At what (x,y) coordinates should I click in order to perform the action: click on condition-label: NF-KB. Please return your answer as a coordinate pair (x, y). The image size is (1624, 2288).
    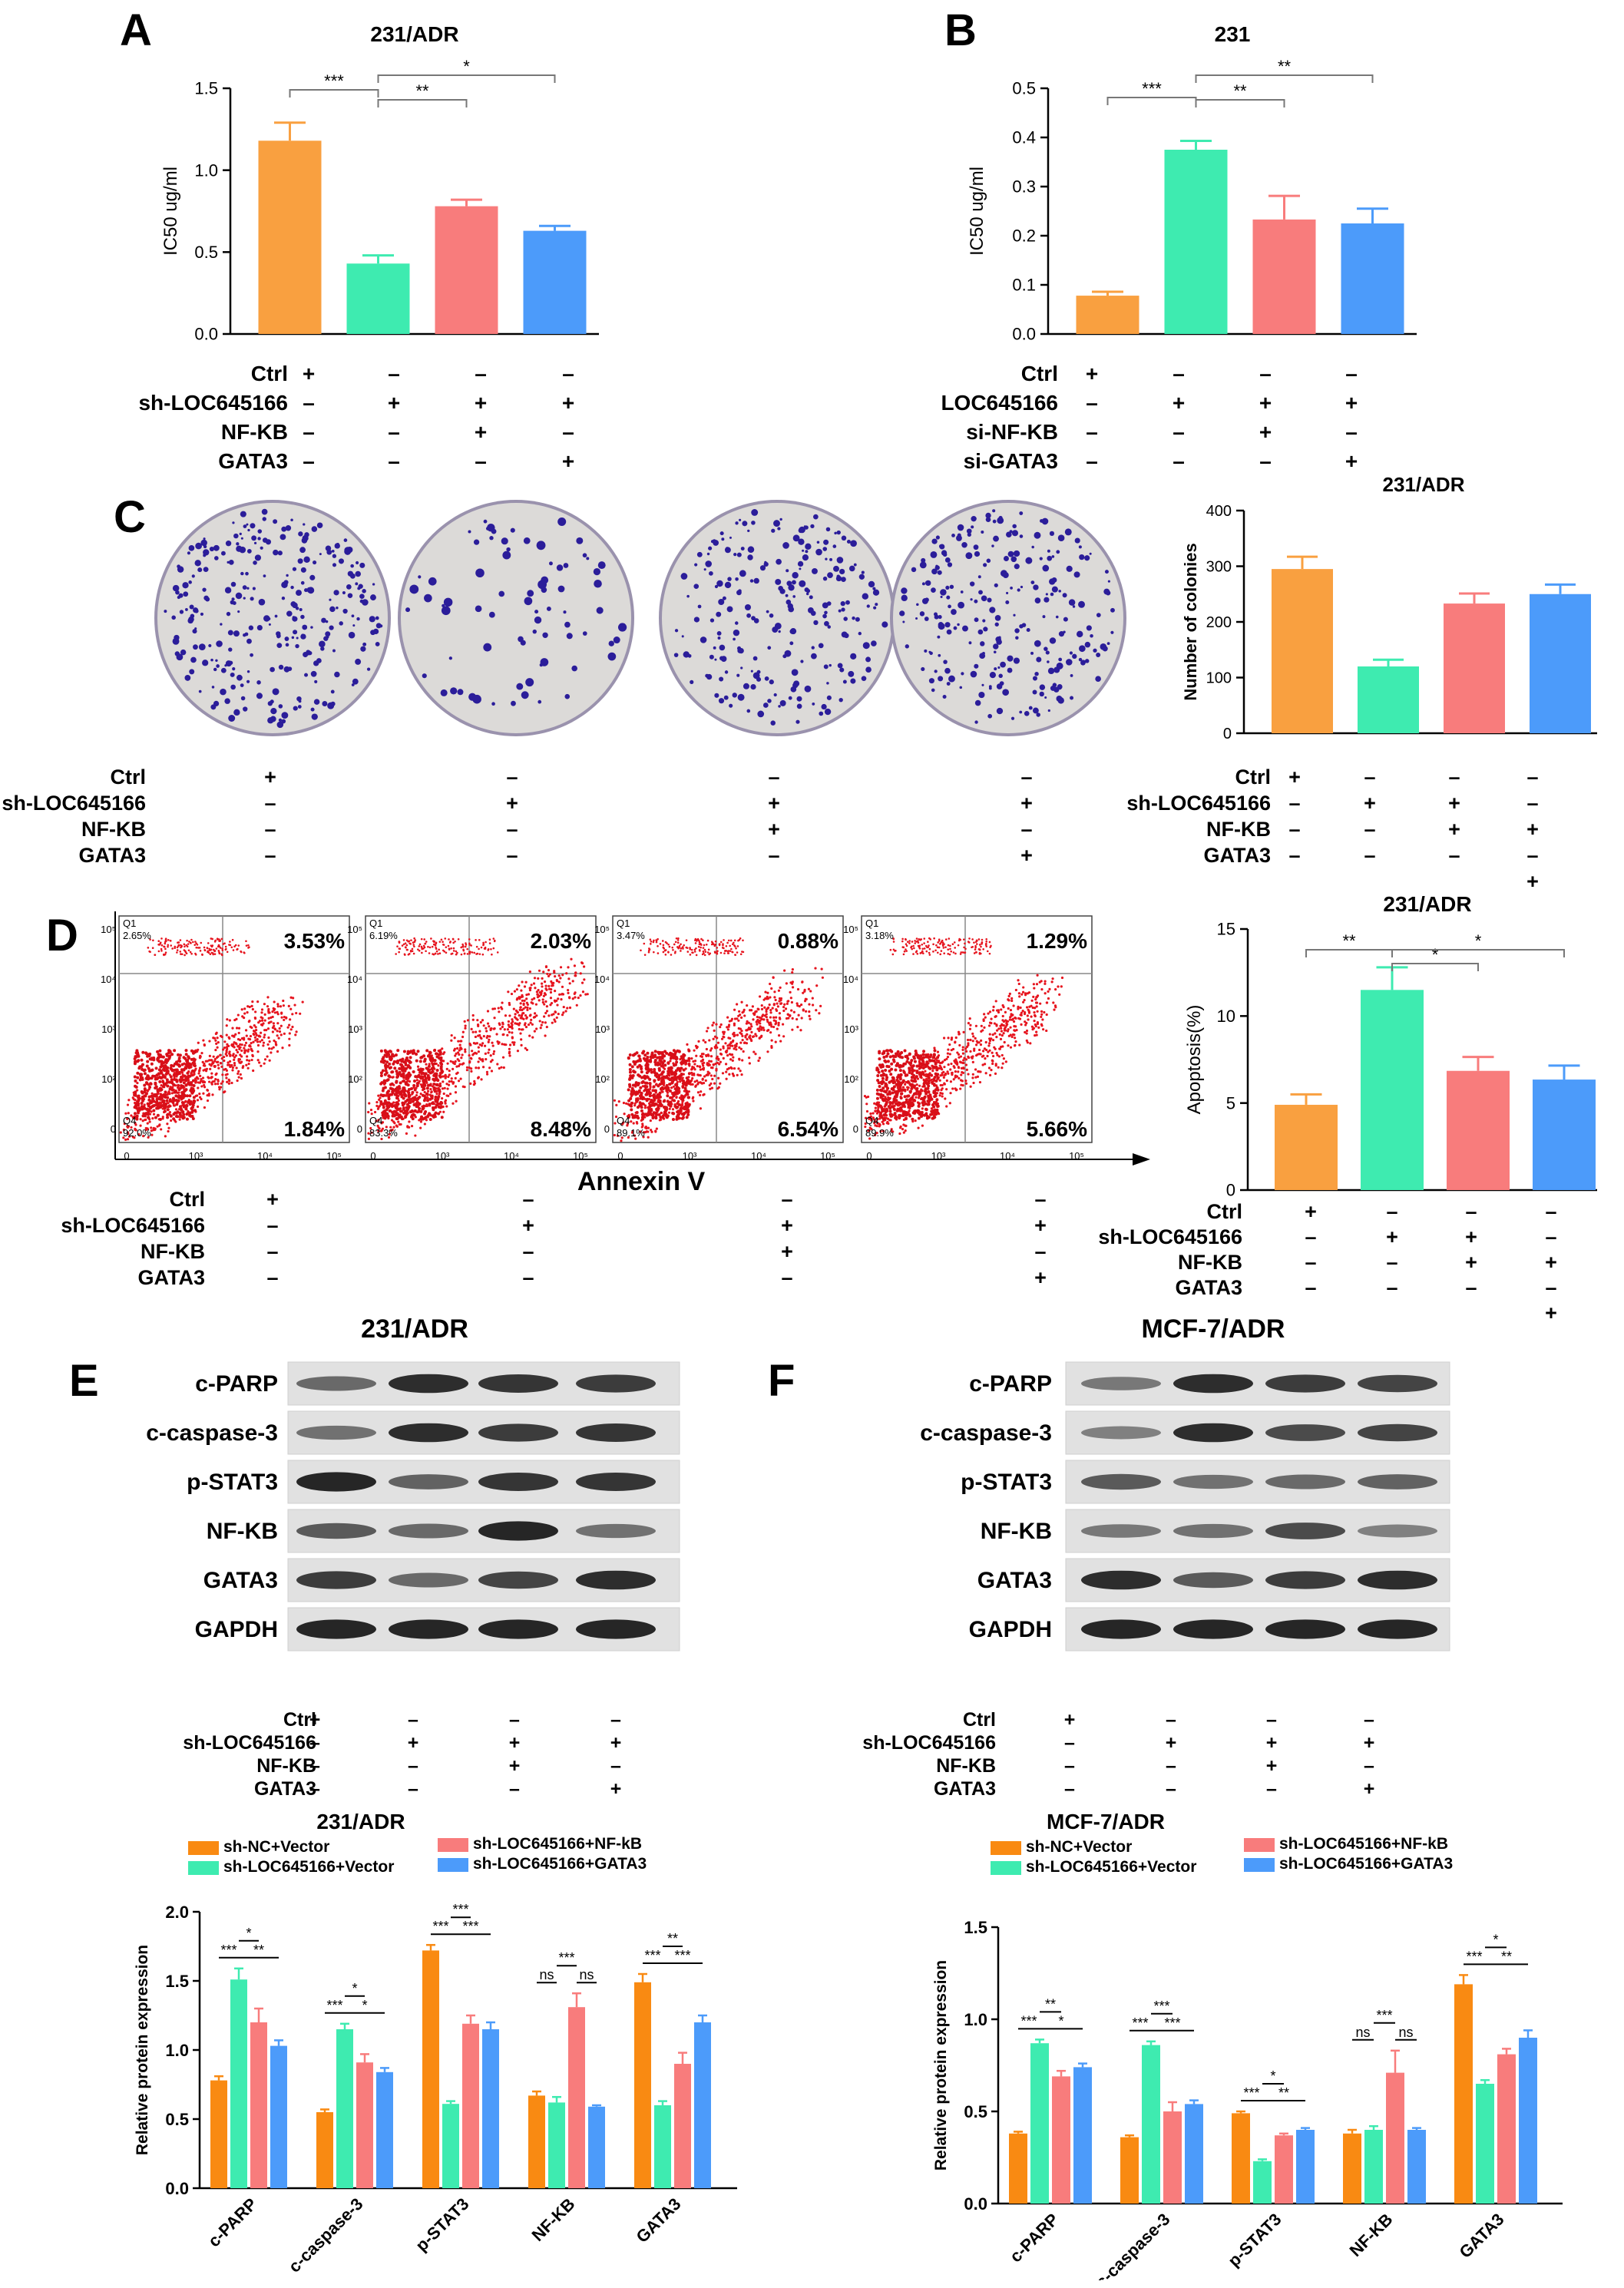
    Looking at the image, I should click on (254, 432).